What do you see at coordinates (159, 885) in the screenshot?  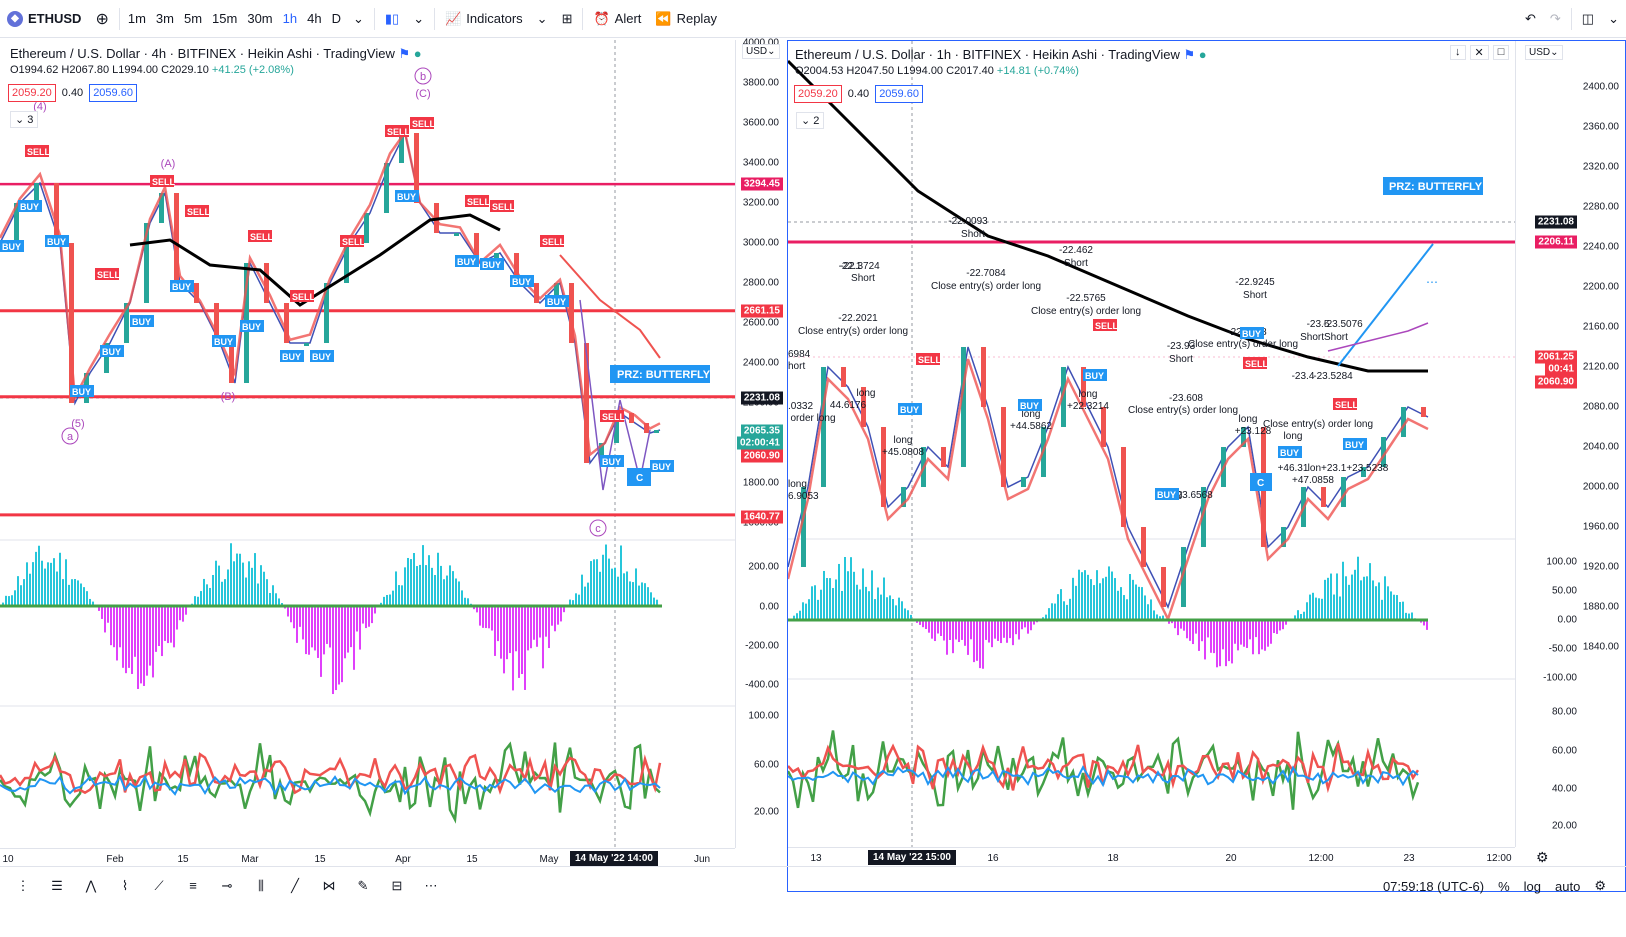 I see `trend-line-tool-icon: ⟋` at bounding box center [159, 885].